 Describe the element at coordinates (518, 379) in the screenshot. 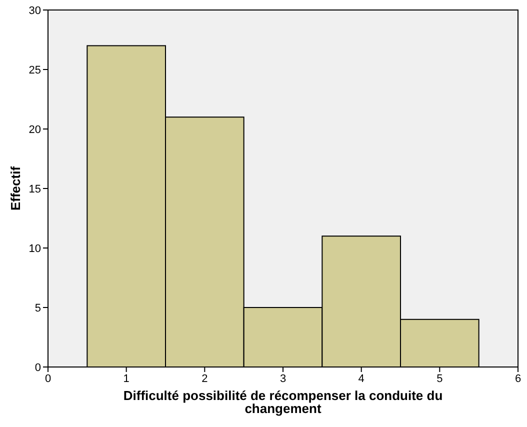

I see `x-tick-label: 6` at that location.